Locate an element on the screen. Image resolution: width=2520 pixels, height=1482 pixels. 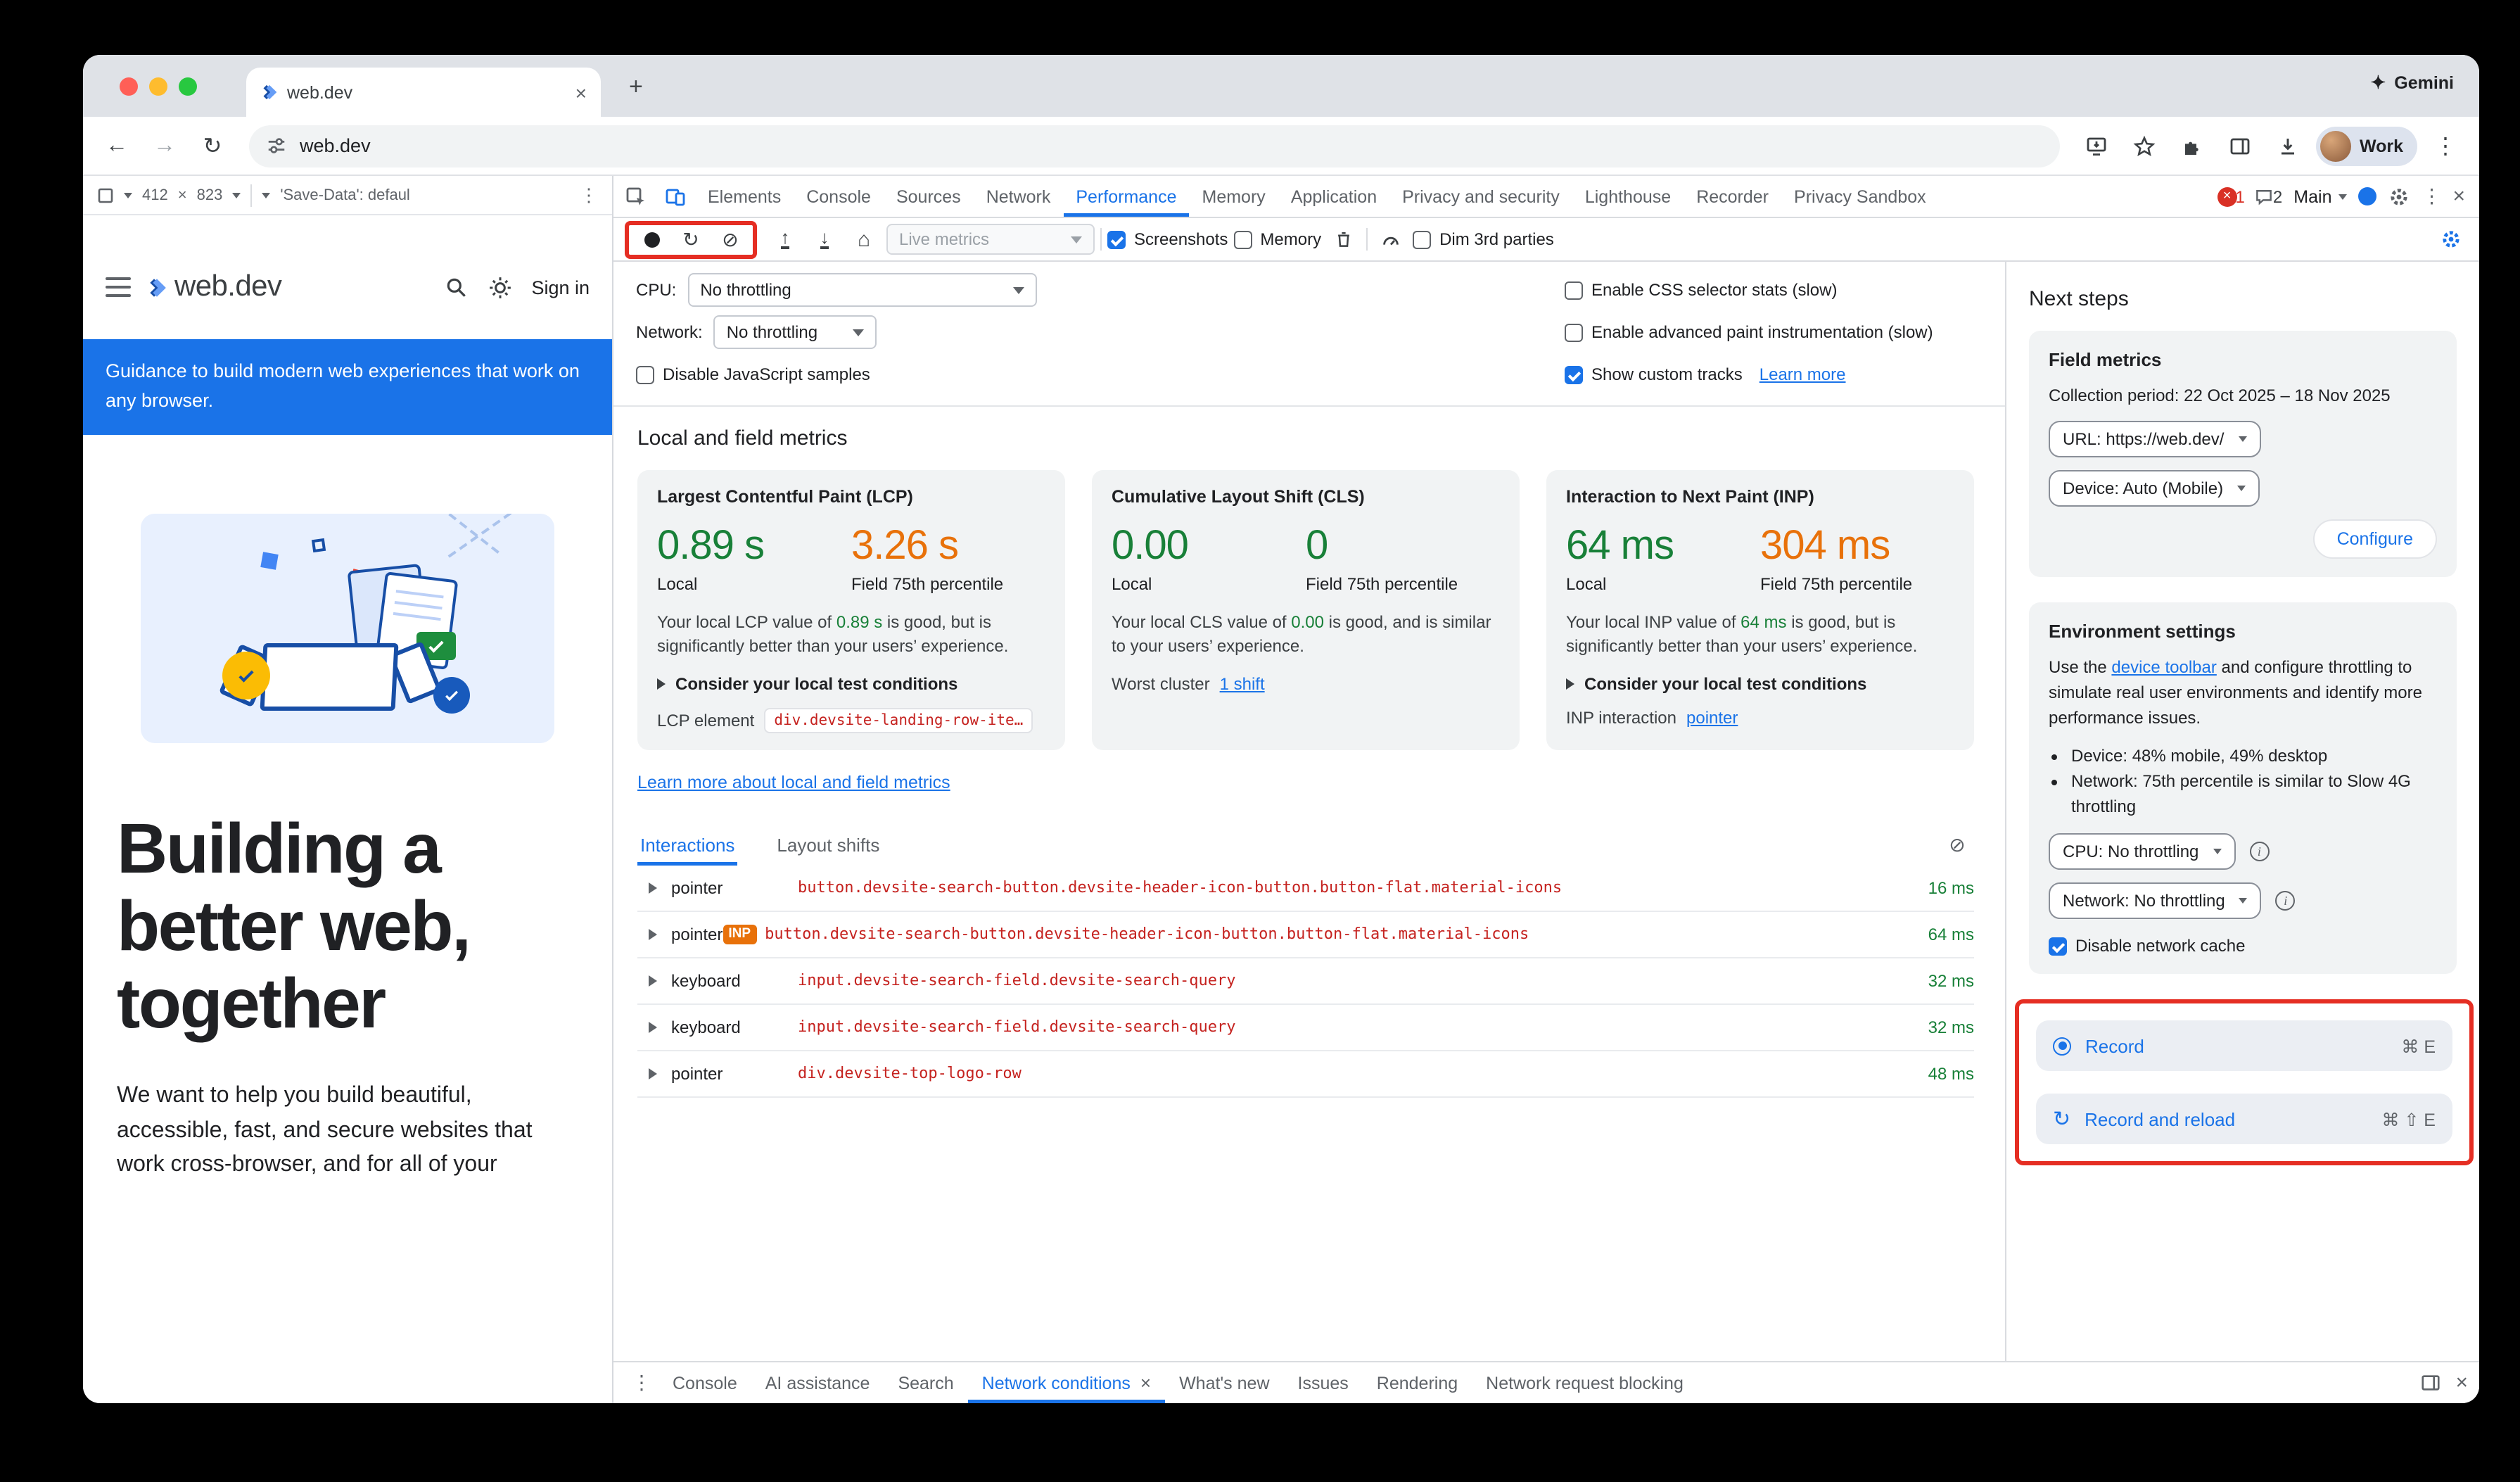
tab-privacy-security: Privacy and security is located at coordinates (1481, 196).